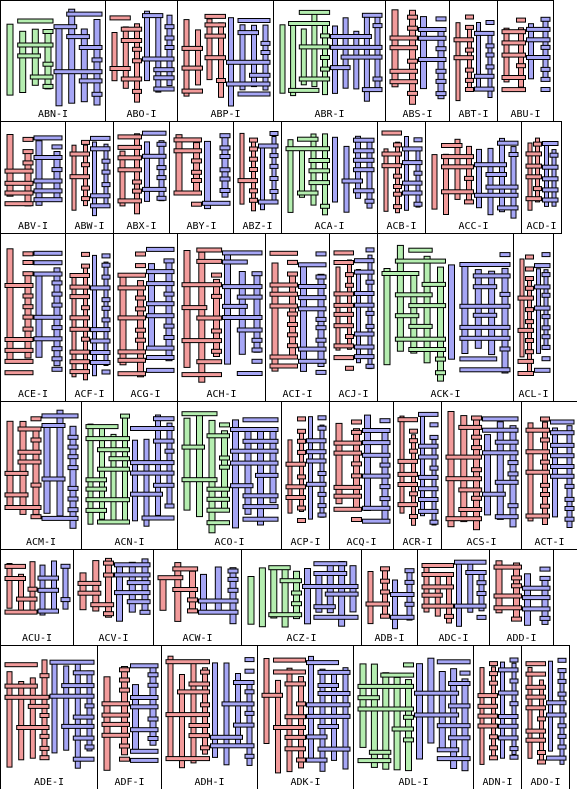 The height and width of the screenshot is (789, 577). Describe the element at coordinates (541, 226) in the screenshot. I see `structure-label: ACD-I` at that location.